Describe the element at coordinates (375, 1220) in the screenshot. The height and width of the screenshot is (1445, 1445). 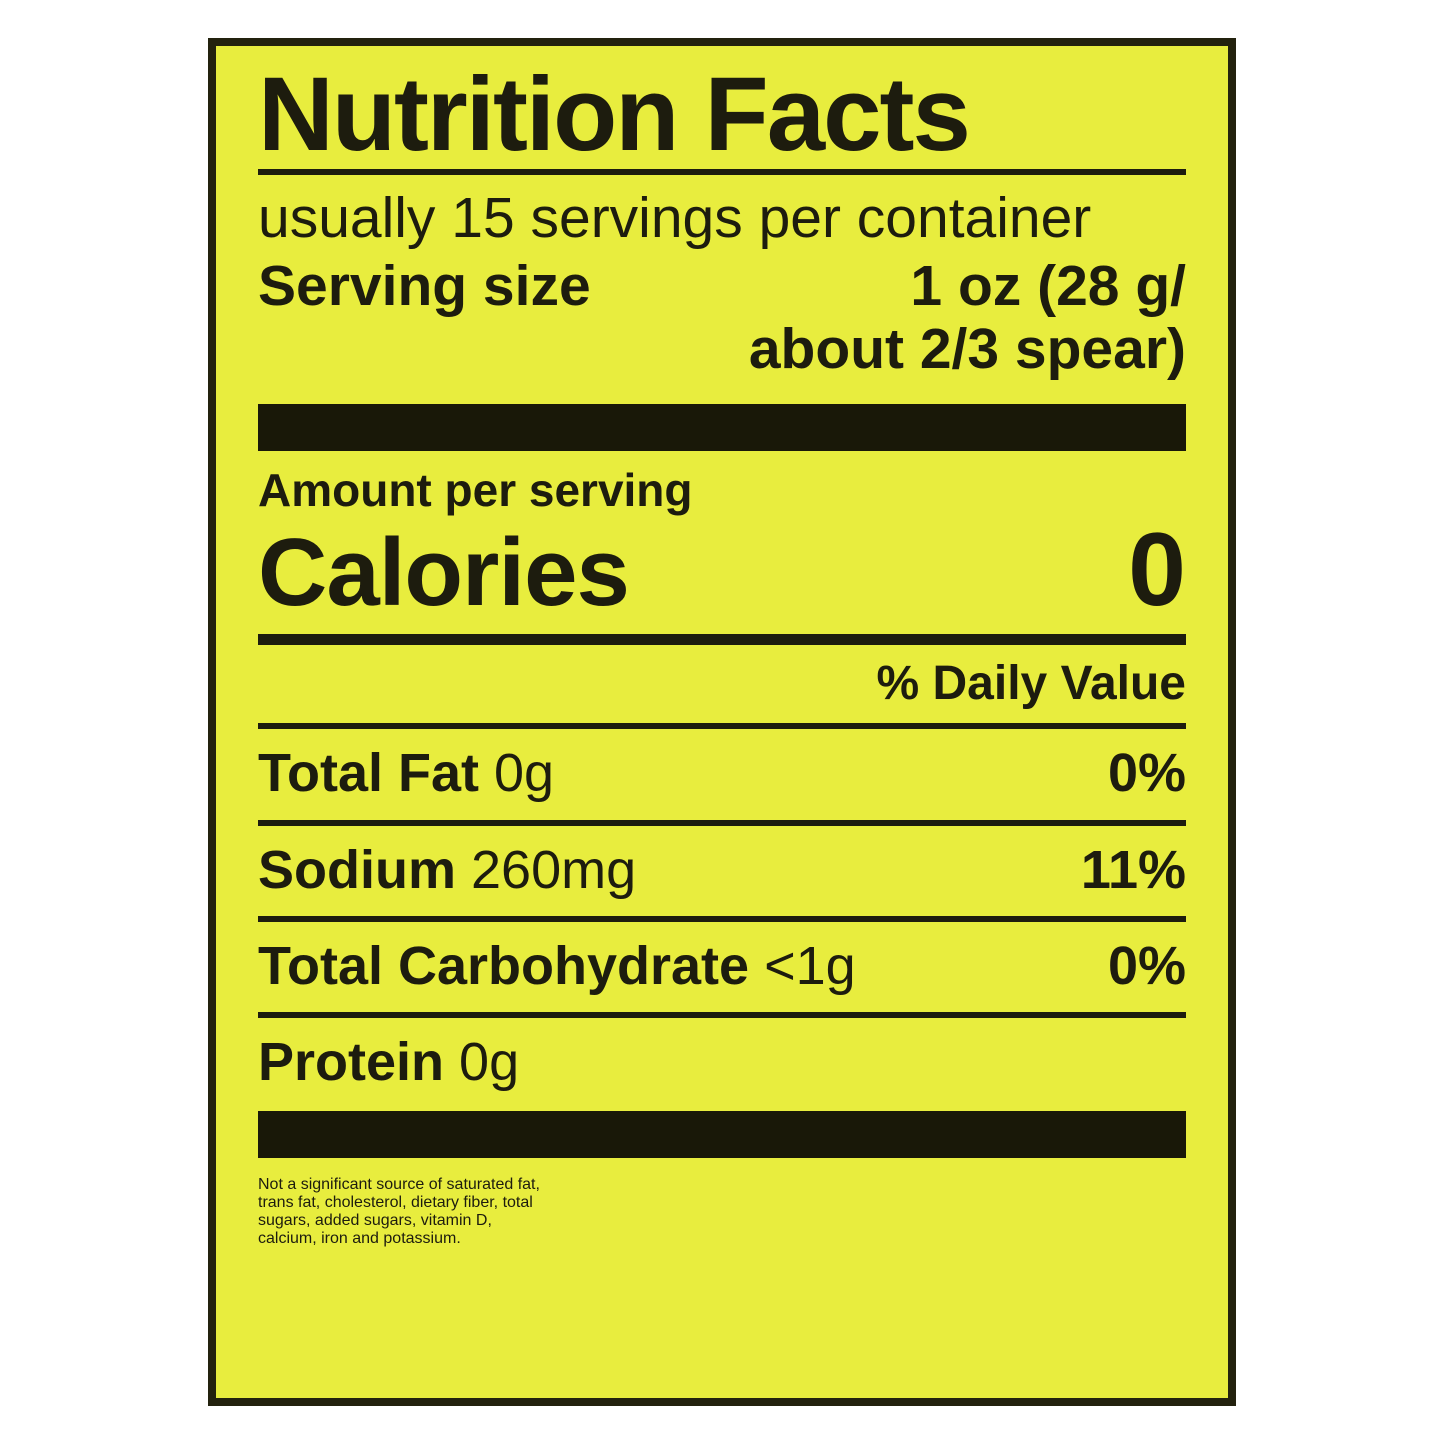
I see `footnote-line: sugars, added sugars, vitamin D,` at that location.